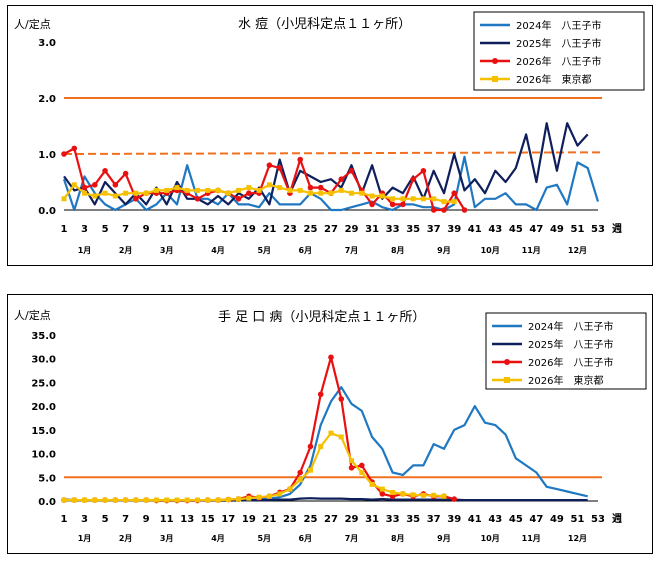 This screenshot has width=661, height=561. What do you see at coordinates (413, 229) in the screenshot?
I see `varicella-x-tick-label: 35` at bounding box center [413, 229].